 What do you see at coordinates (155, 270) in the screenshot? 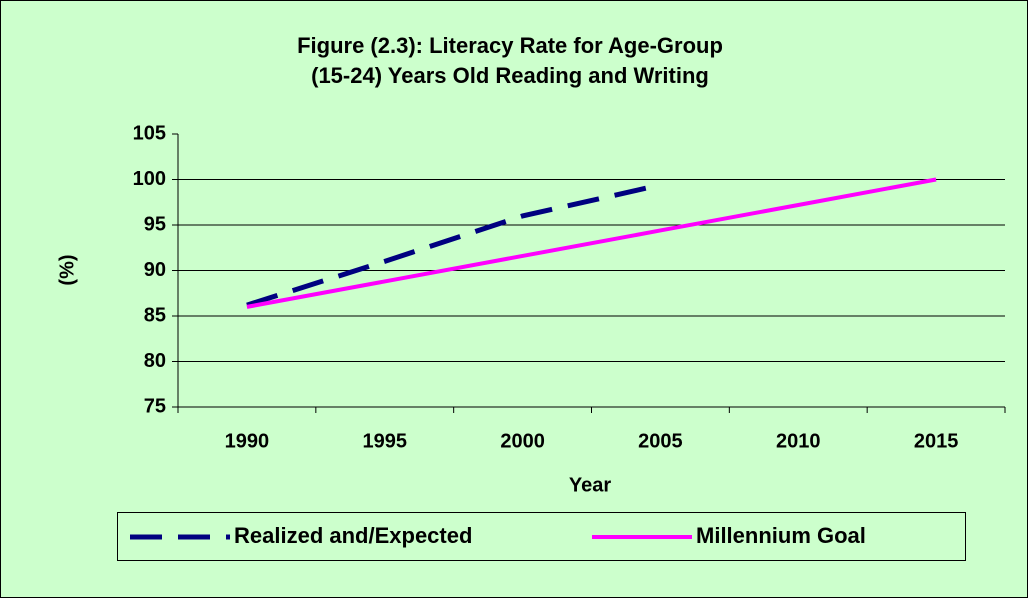
I see `y-tick-label: 90` at bounding box center [155, 270].